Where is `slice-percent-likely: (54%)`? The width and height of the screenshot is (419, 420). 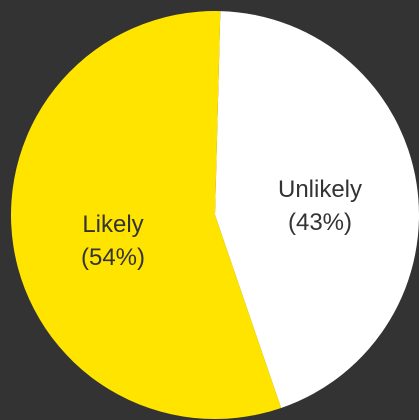
slice-percent-likely: (54%) is located at coordinates (113, 257).